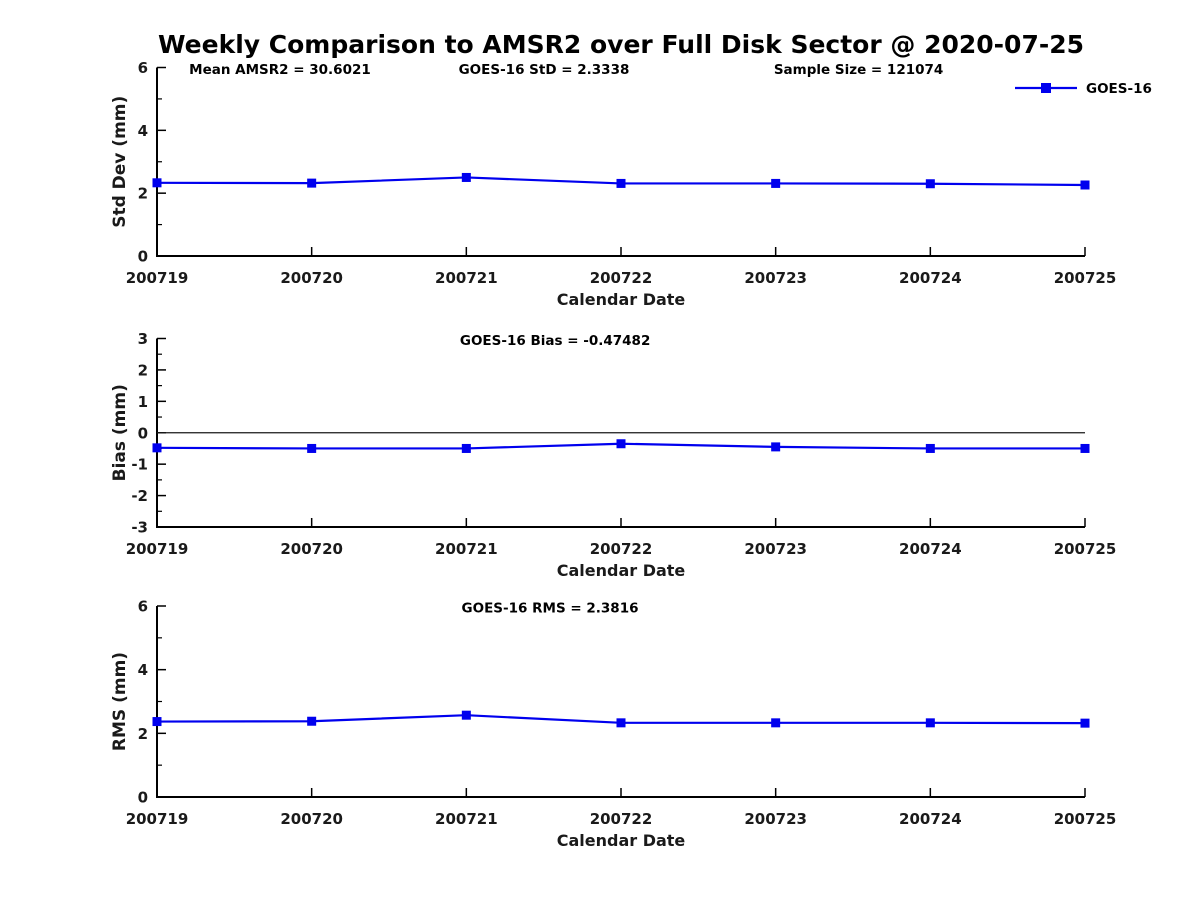 The image size is (1200, 900). I want to click on y-tick-label: -1, so click(139, 465).